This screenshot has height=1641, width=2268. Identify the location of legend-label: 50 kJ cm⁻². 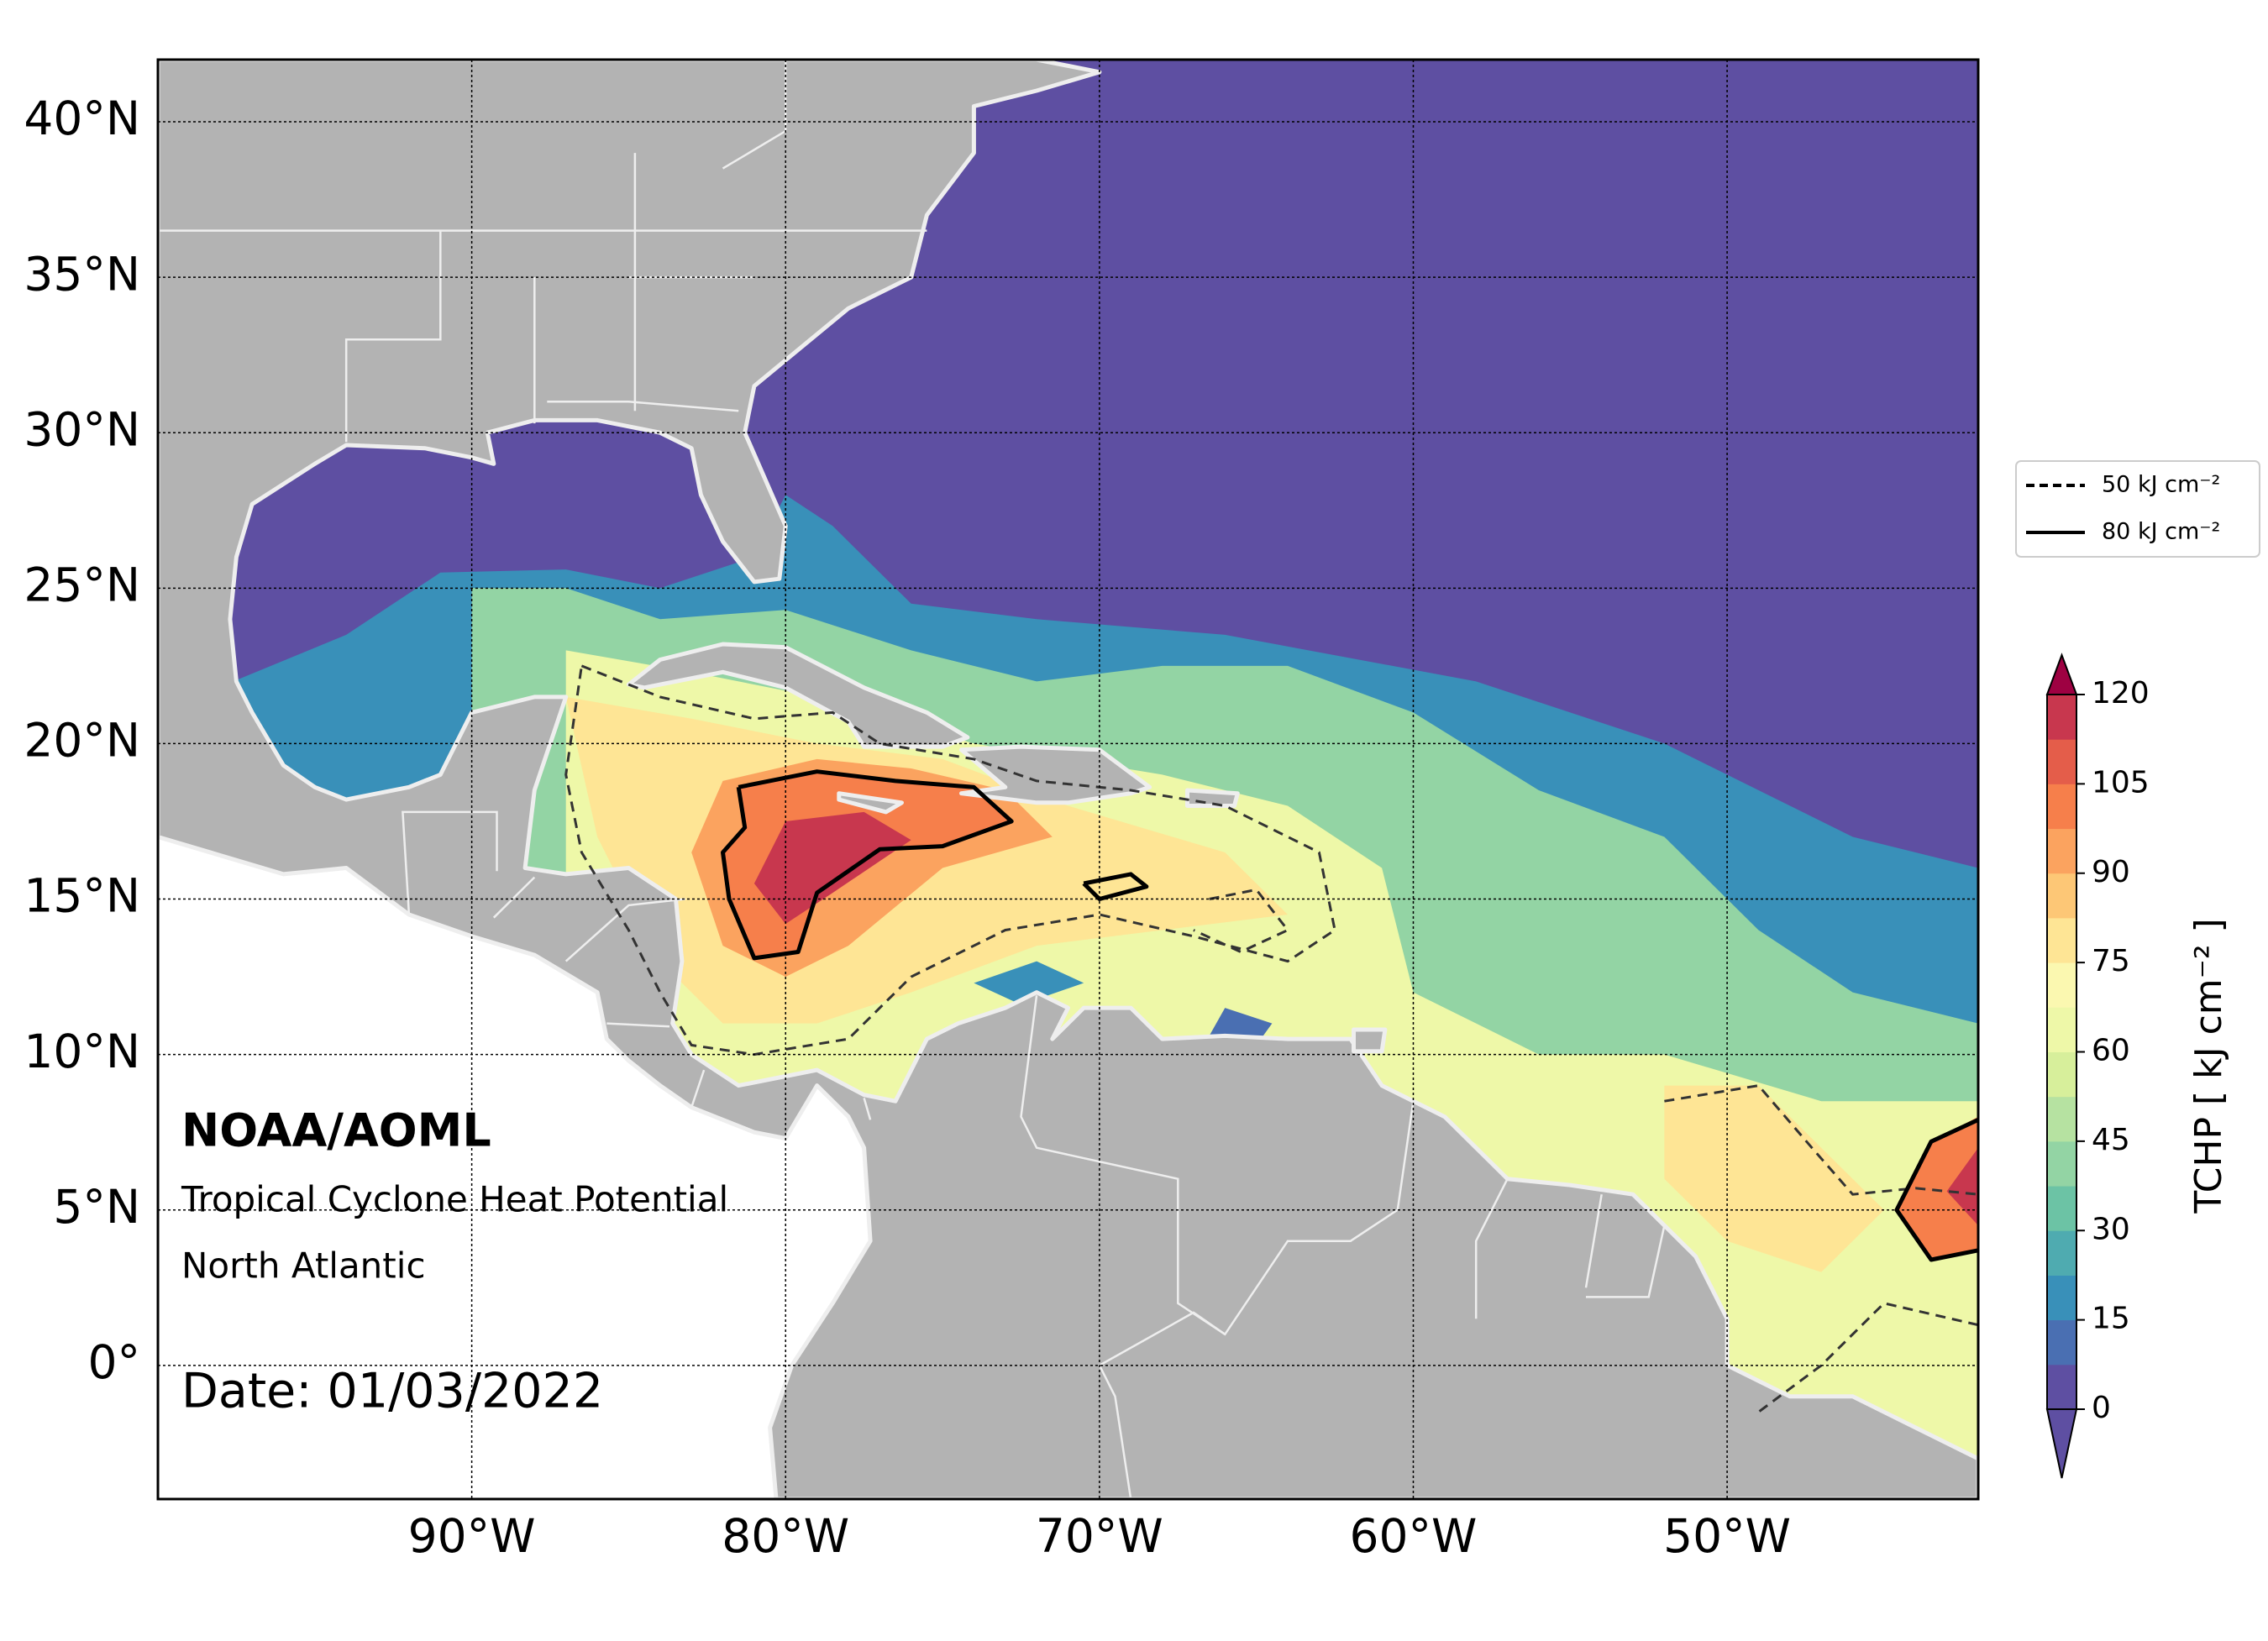
(2161, 485).